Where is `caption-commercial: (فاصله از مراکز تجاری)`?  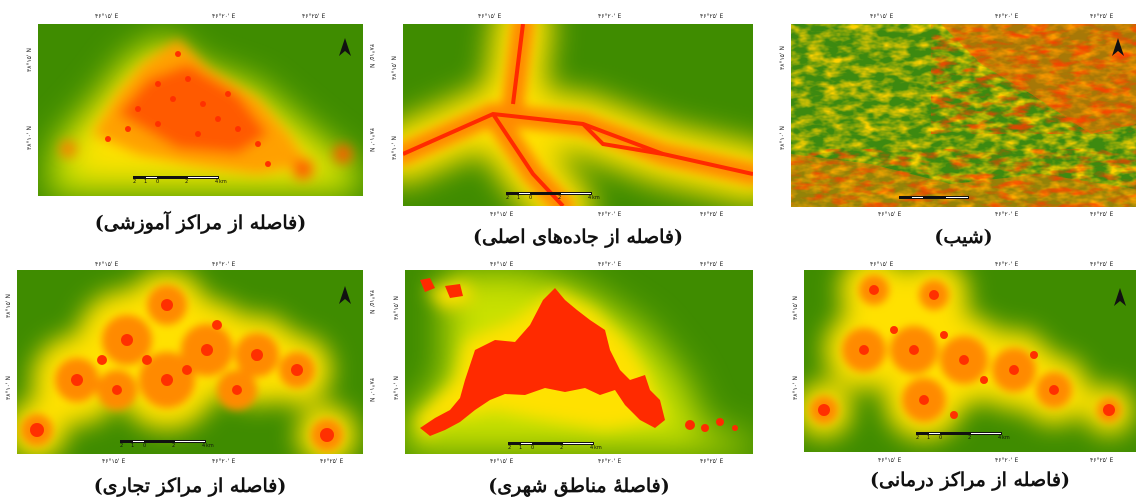
caption-commercial: (فاصله از مراکز تجاری) is located at coordinates (190, 486).